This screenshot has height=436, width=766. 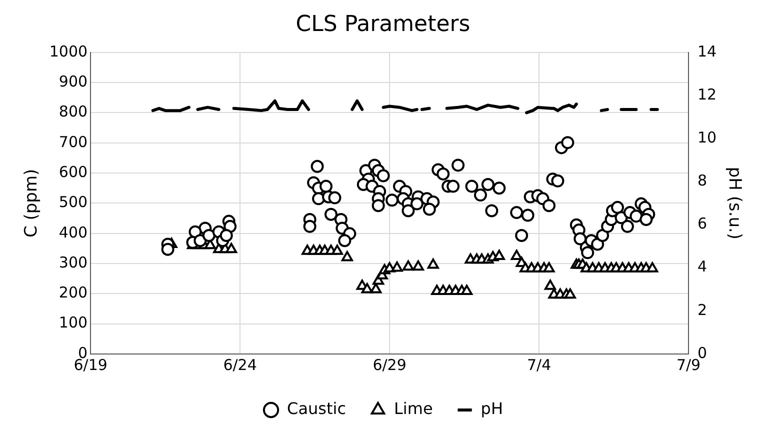 What do you see at coordinates (73, 202) in the screenshot?
I see `y-tick-label: 500` at bounding box center [73, 202].